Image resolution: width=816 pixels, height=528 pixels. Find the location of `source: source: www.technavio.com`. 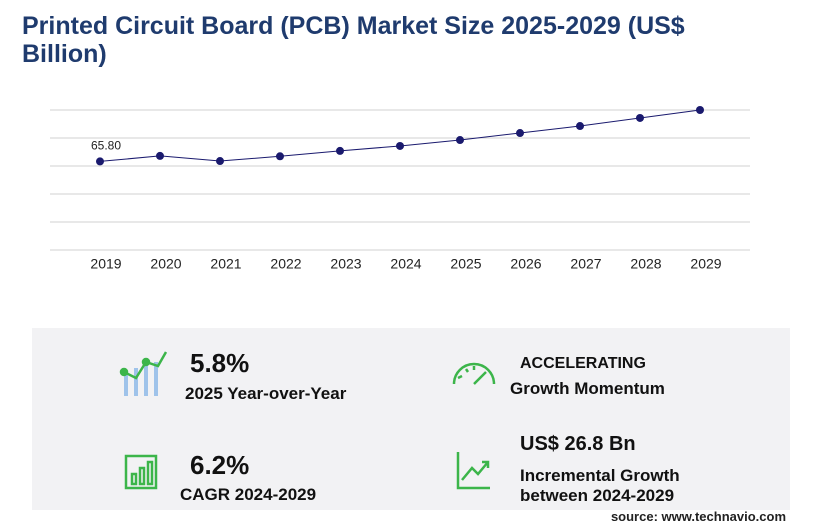

source: source: www.technavio.com is located at coordinates (698, 516).